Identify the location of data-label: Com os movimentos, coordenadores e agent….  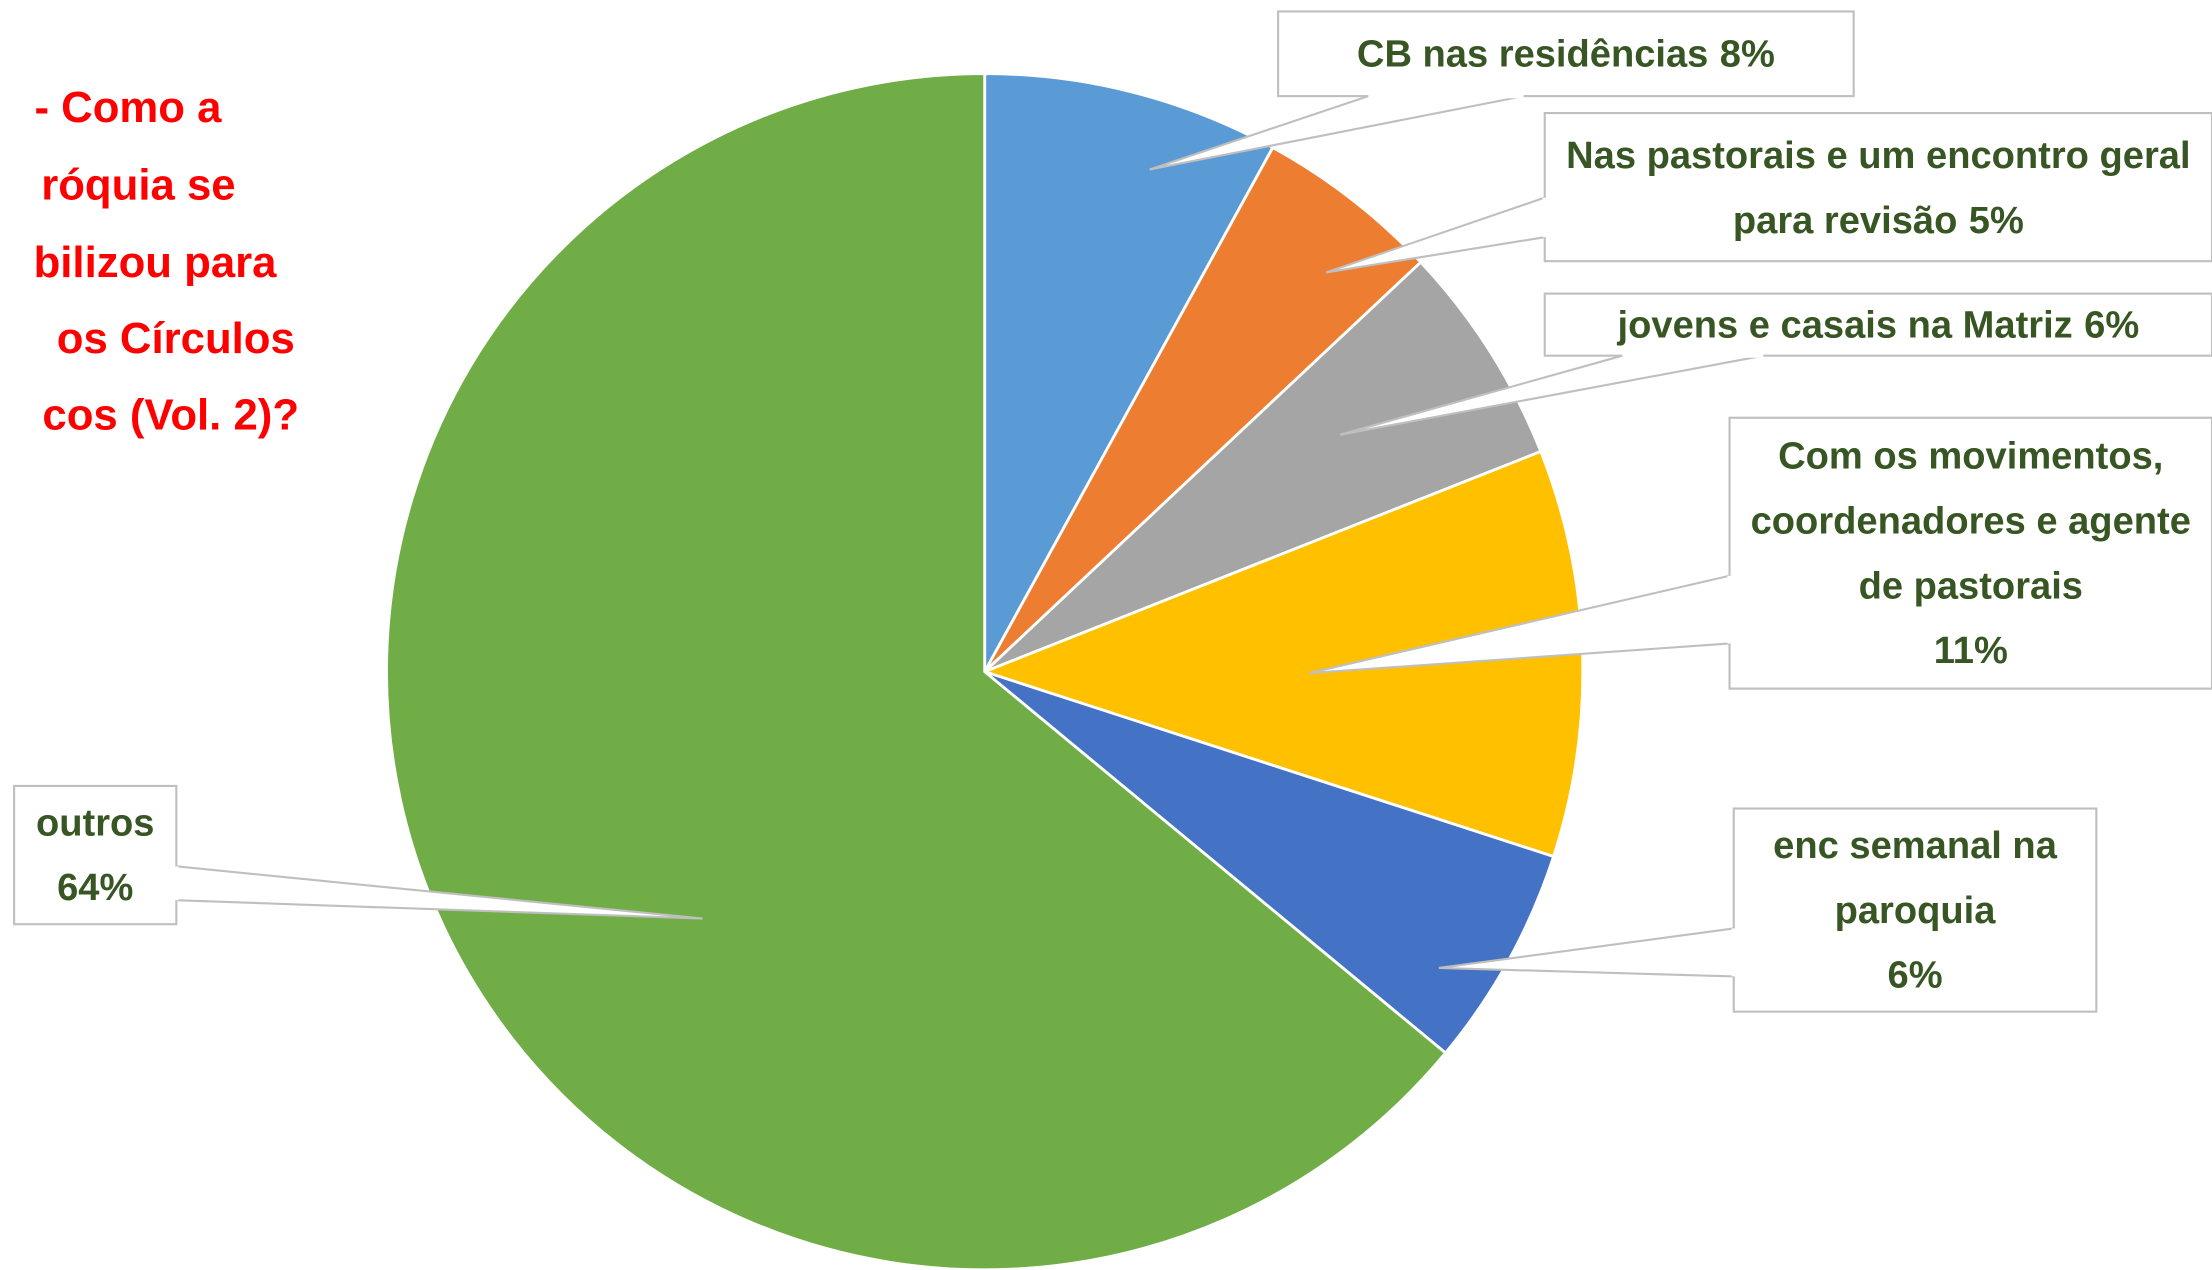
(1971, 553).